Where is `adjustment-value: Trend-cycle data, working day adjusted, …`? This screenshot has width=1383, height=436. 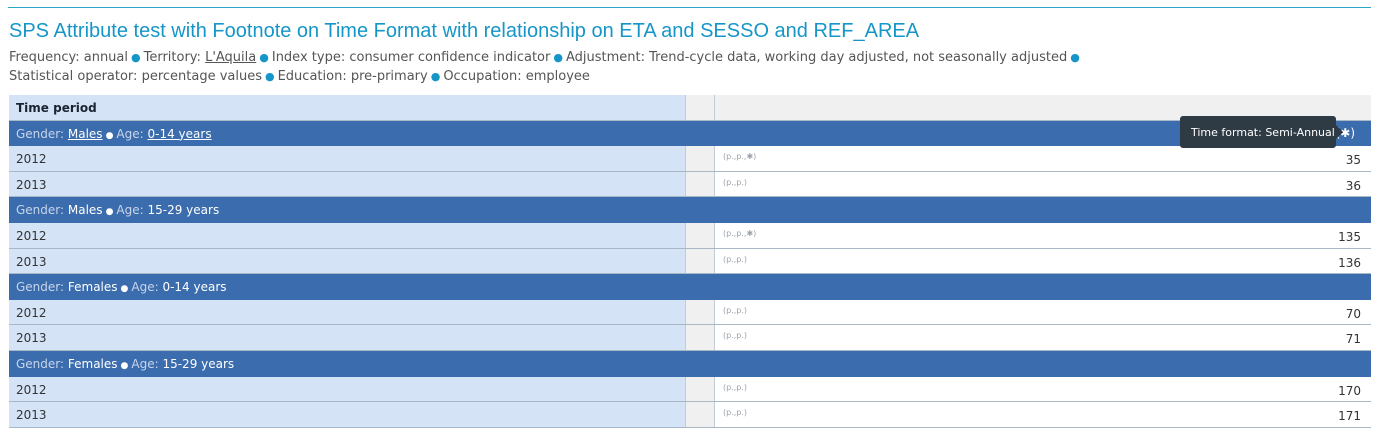
adjustment-value: Trend-cycle data, working day adjusted, … is located at coordinates (858, 57).